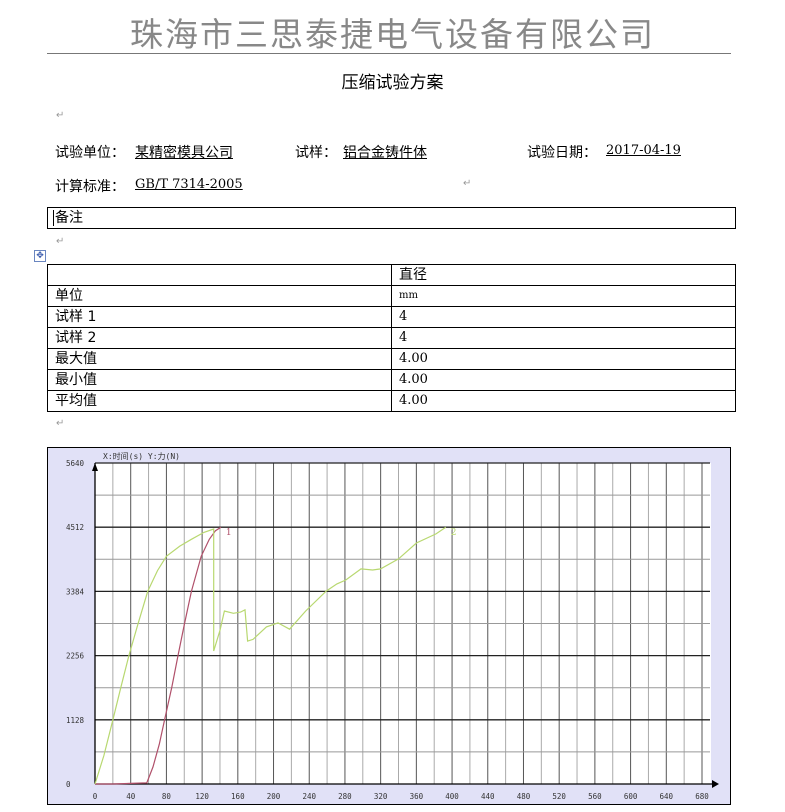 The image size is (785, 812). I want to click on test-unit-value: 某精密模具公司, so click(184, 153).